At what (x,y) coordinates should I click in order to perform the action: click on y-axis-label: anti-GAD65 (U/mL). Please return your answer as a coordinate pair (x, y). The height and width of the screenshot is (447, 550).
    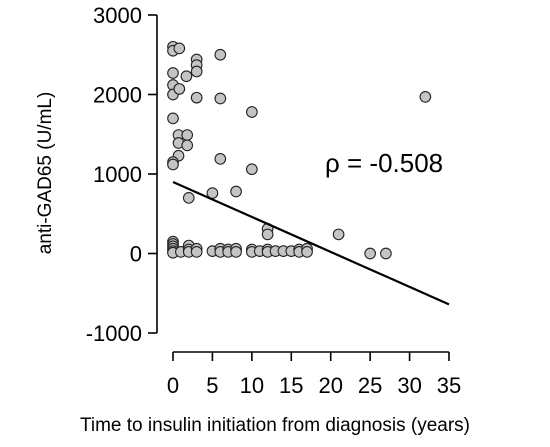
    Looking at the image, I should click on (45, 173).